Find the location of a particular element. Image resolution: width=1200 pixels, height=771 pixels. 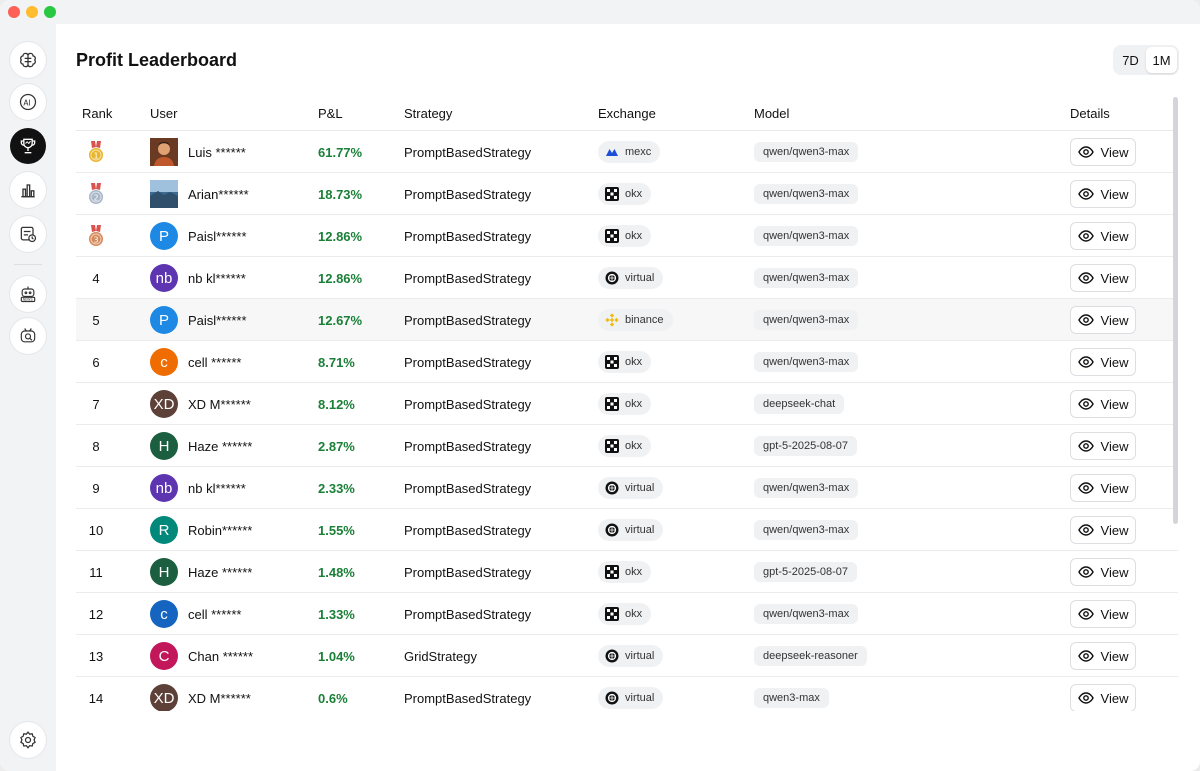

nav-search-bot-button is located at coordinates (28, 336).